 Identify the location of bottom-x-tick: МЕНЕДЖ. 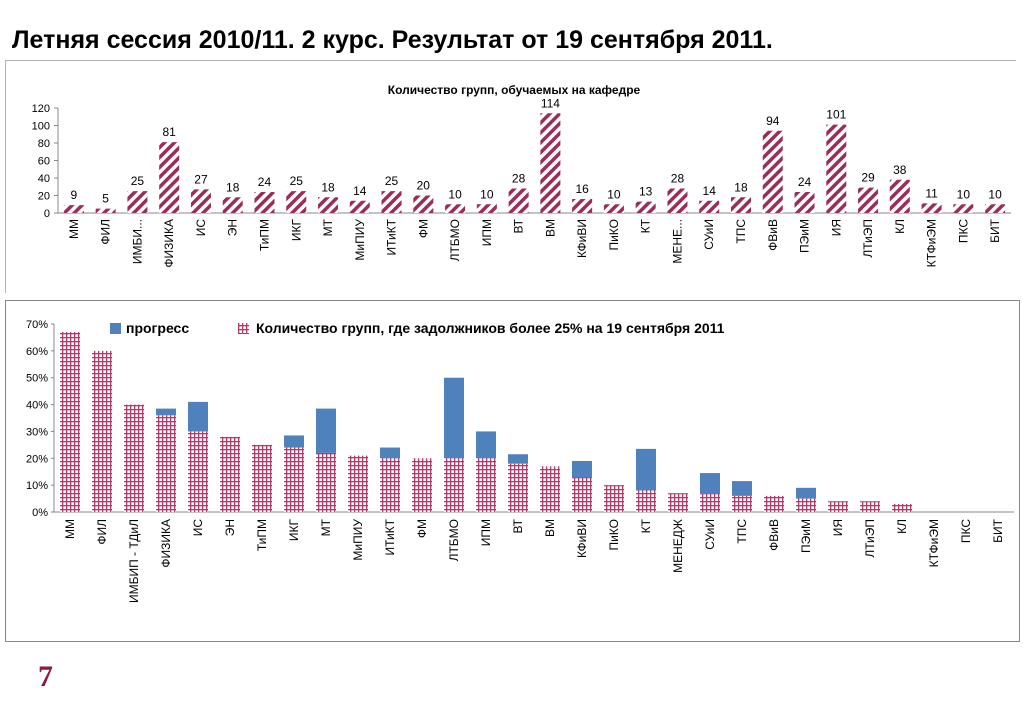
(678, 546).